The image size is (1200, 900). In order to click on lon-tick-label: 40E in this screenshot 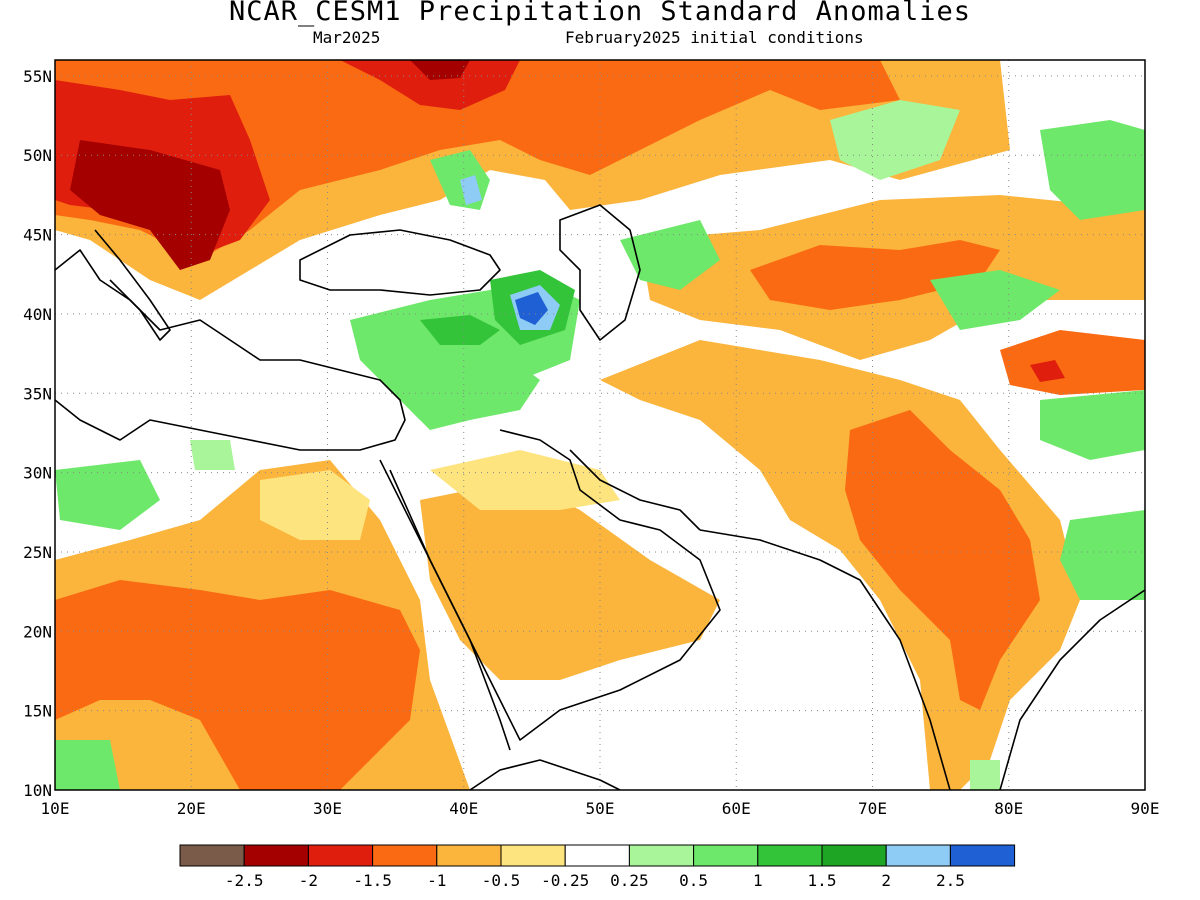, I will do `click(463, 808)`.